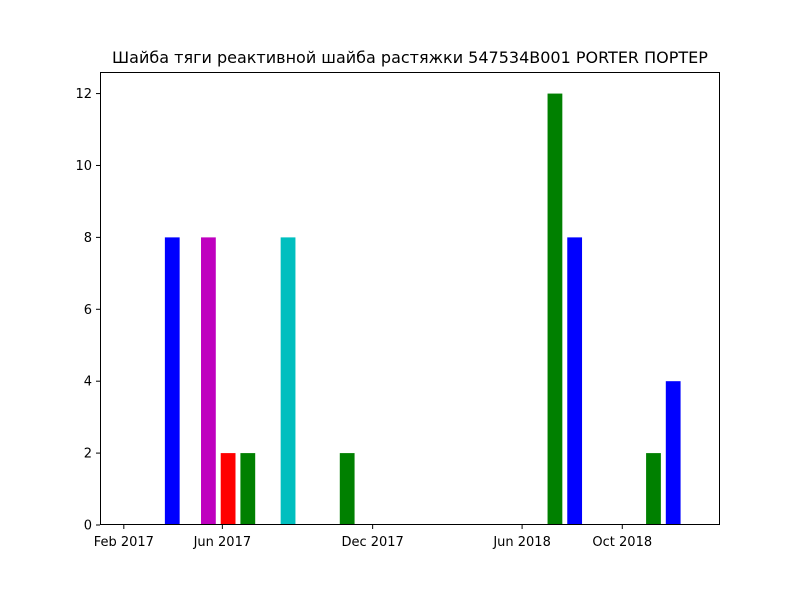  What do you see at coordinates (88, 382) in the screenshot?
I see `y-tick-label: 4` at bounding box center [88, 382].